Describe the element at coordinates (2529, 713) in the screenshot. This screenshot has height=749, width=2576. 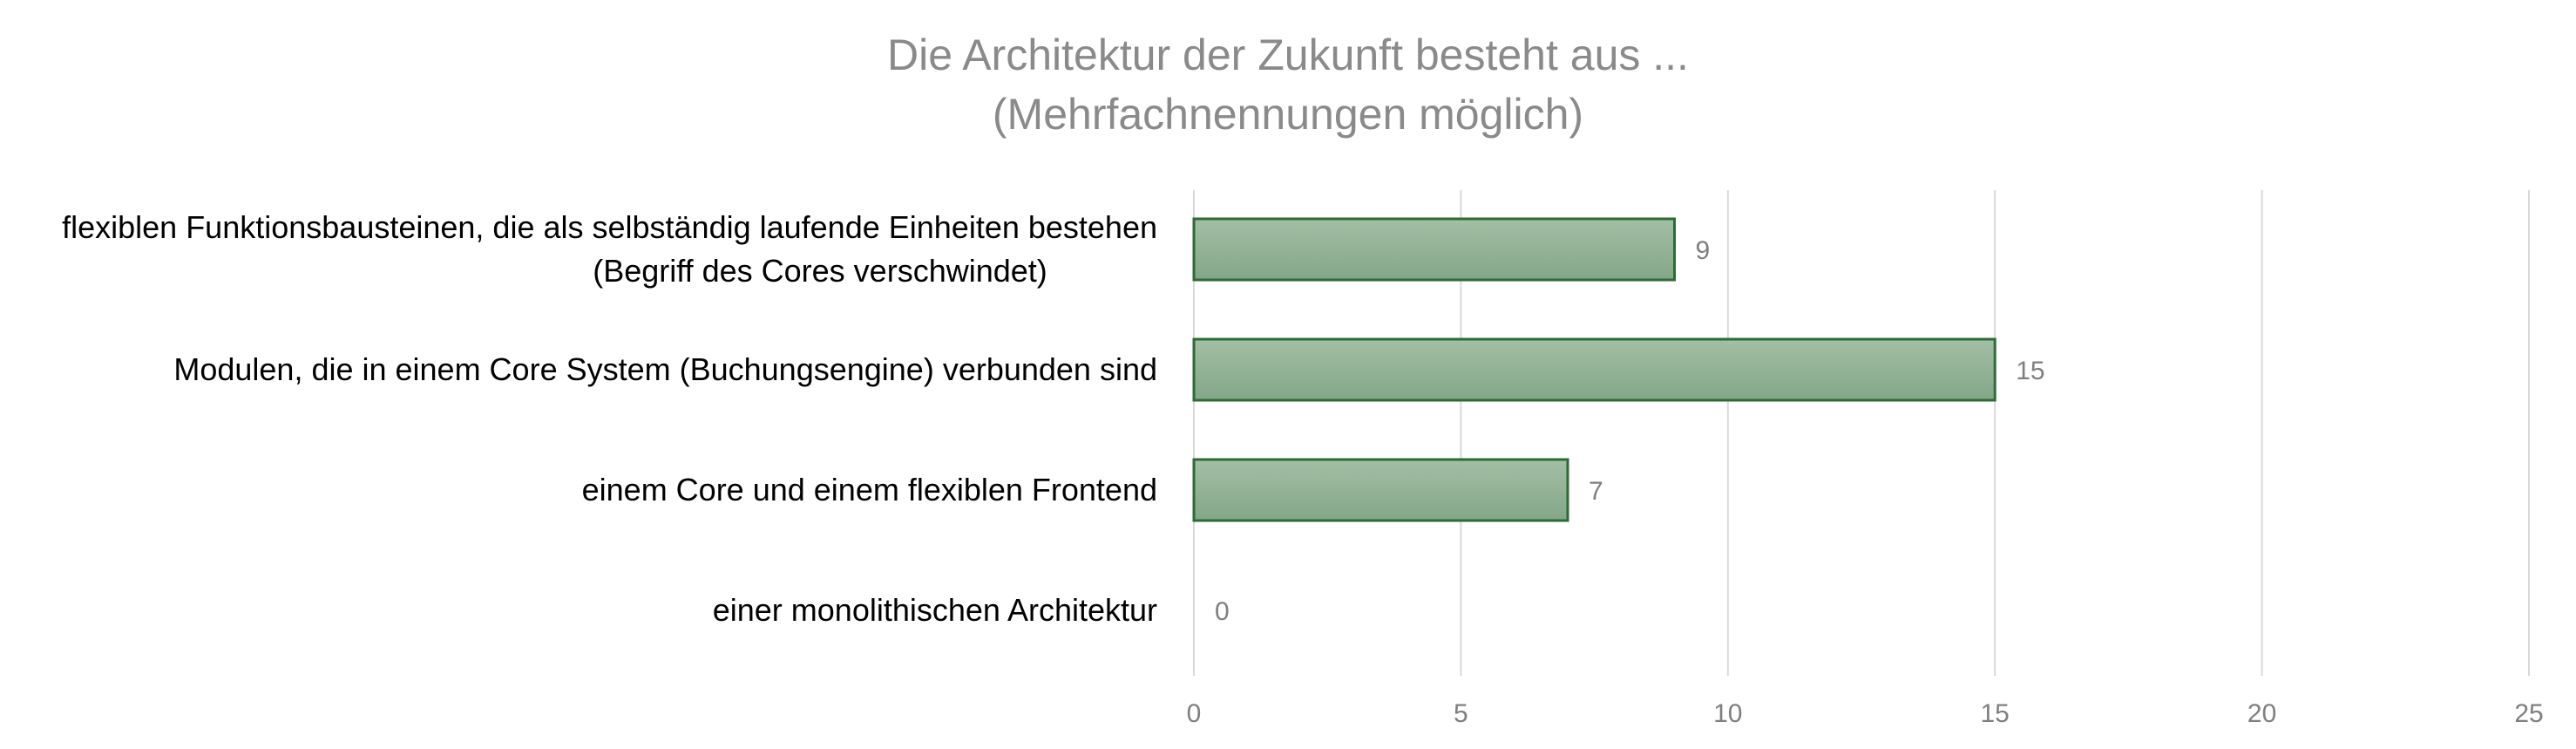
I see `x-tick-label: 25` at that location.